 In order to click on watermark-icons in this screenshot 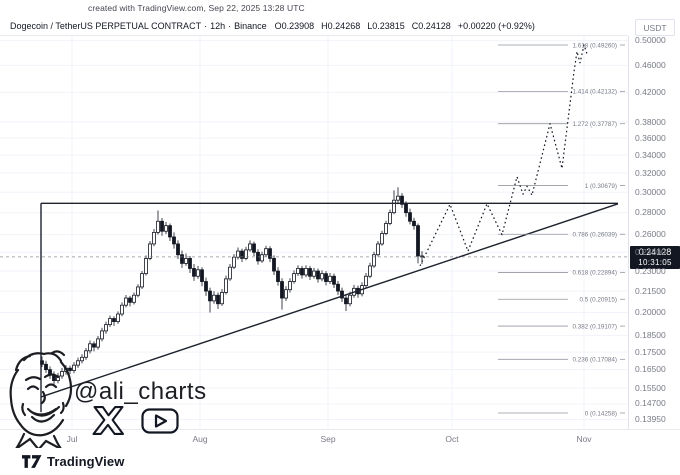, I will do `click(135, 420)`.